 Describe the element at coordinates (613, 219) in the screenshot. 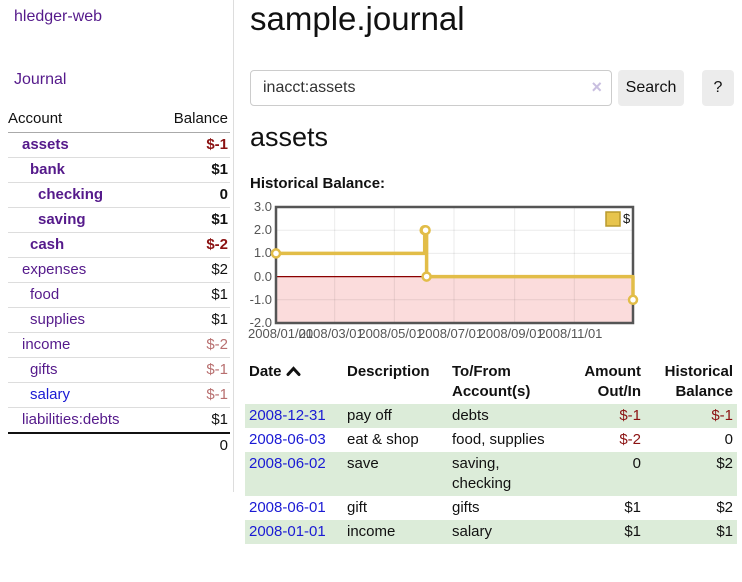

I see `legend-swatch` at that location.